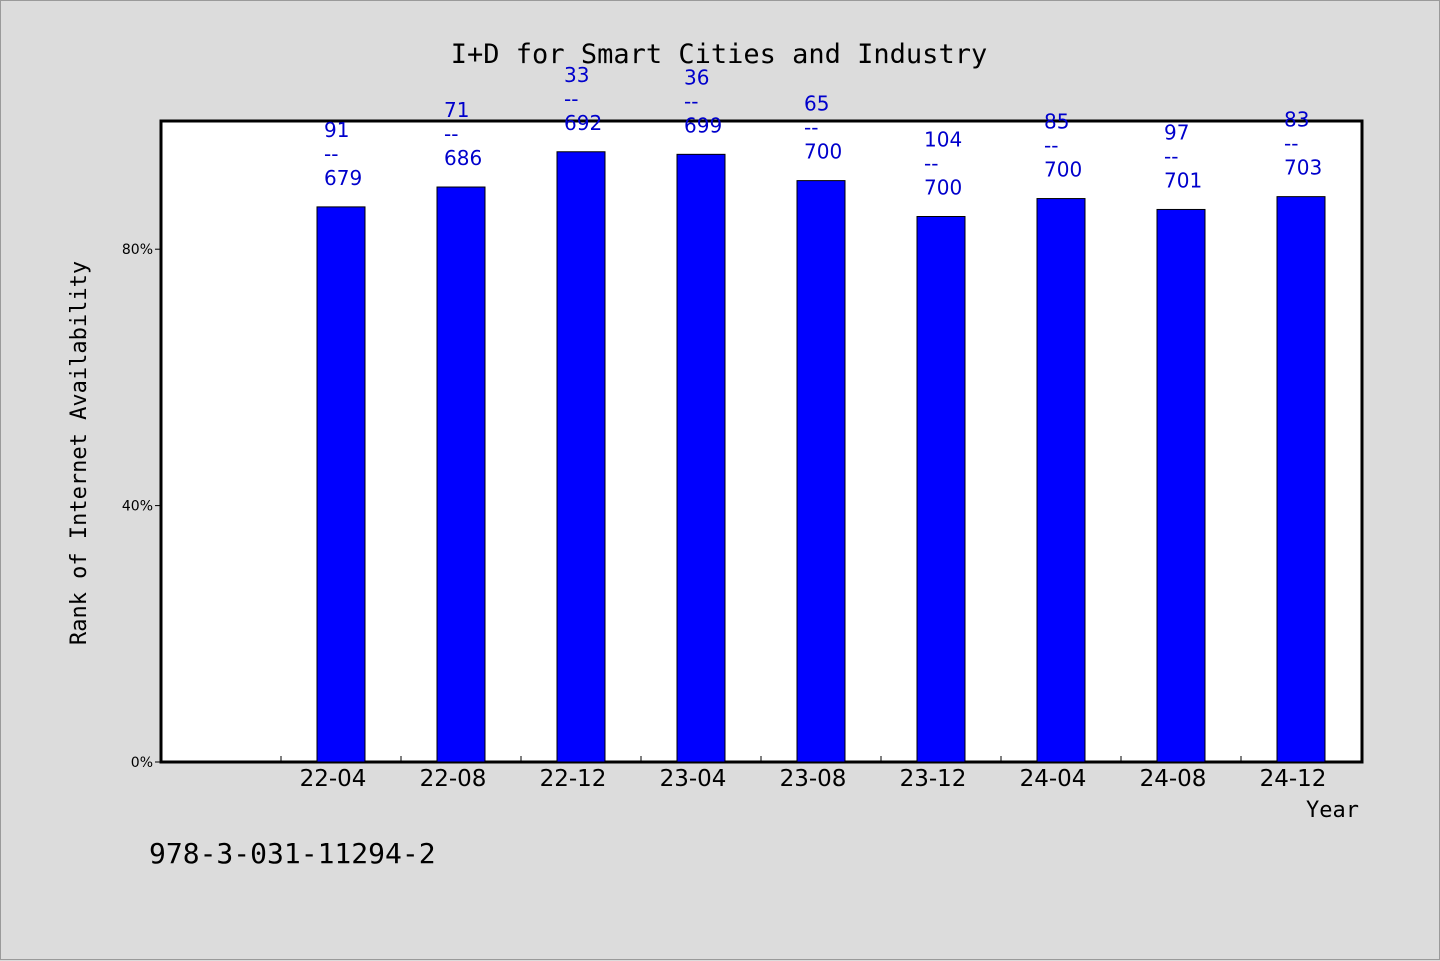 This screenshot has height=961, width=1440. What do you see at coordinates (1053, 779) in the screenshot?
I see `x-tick-label: 24-04` at bounding box center [1053, 779].